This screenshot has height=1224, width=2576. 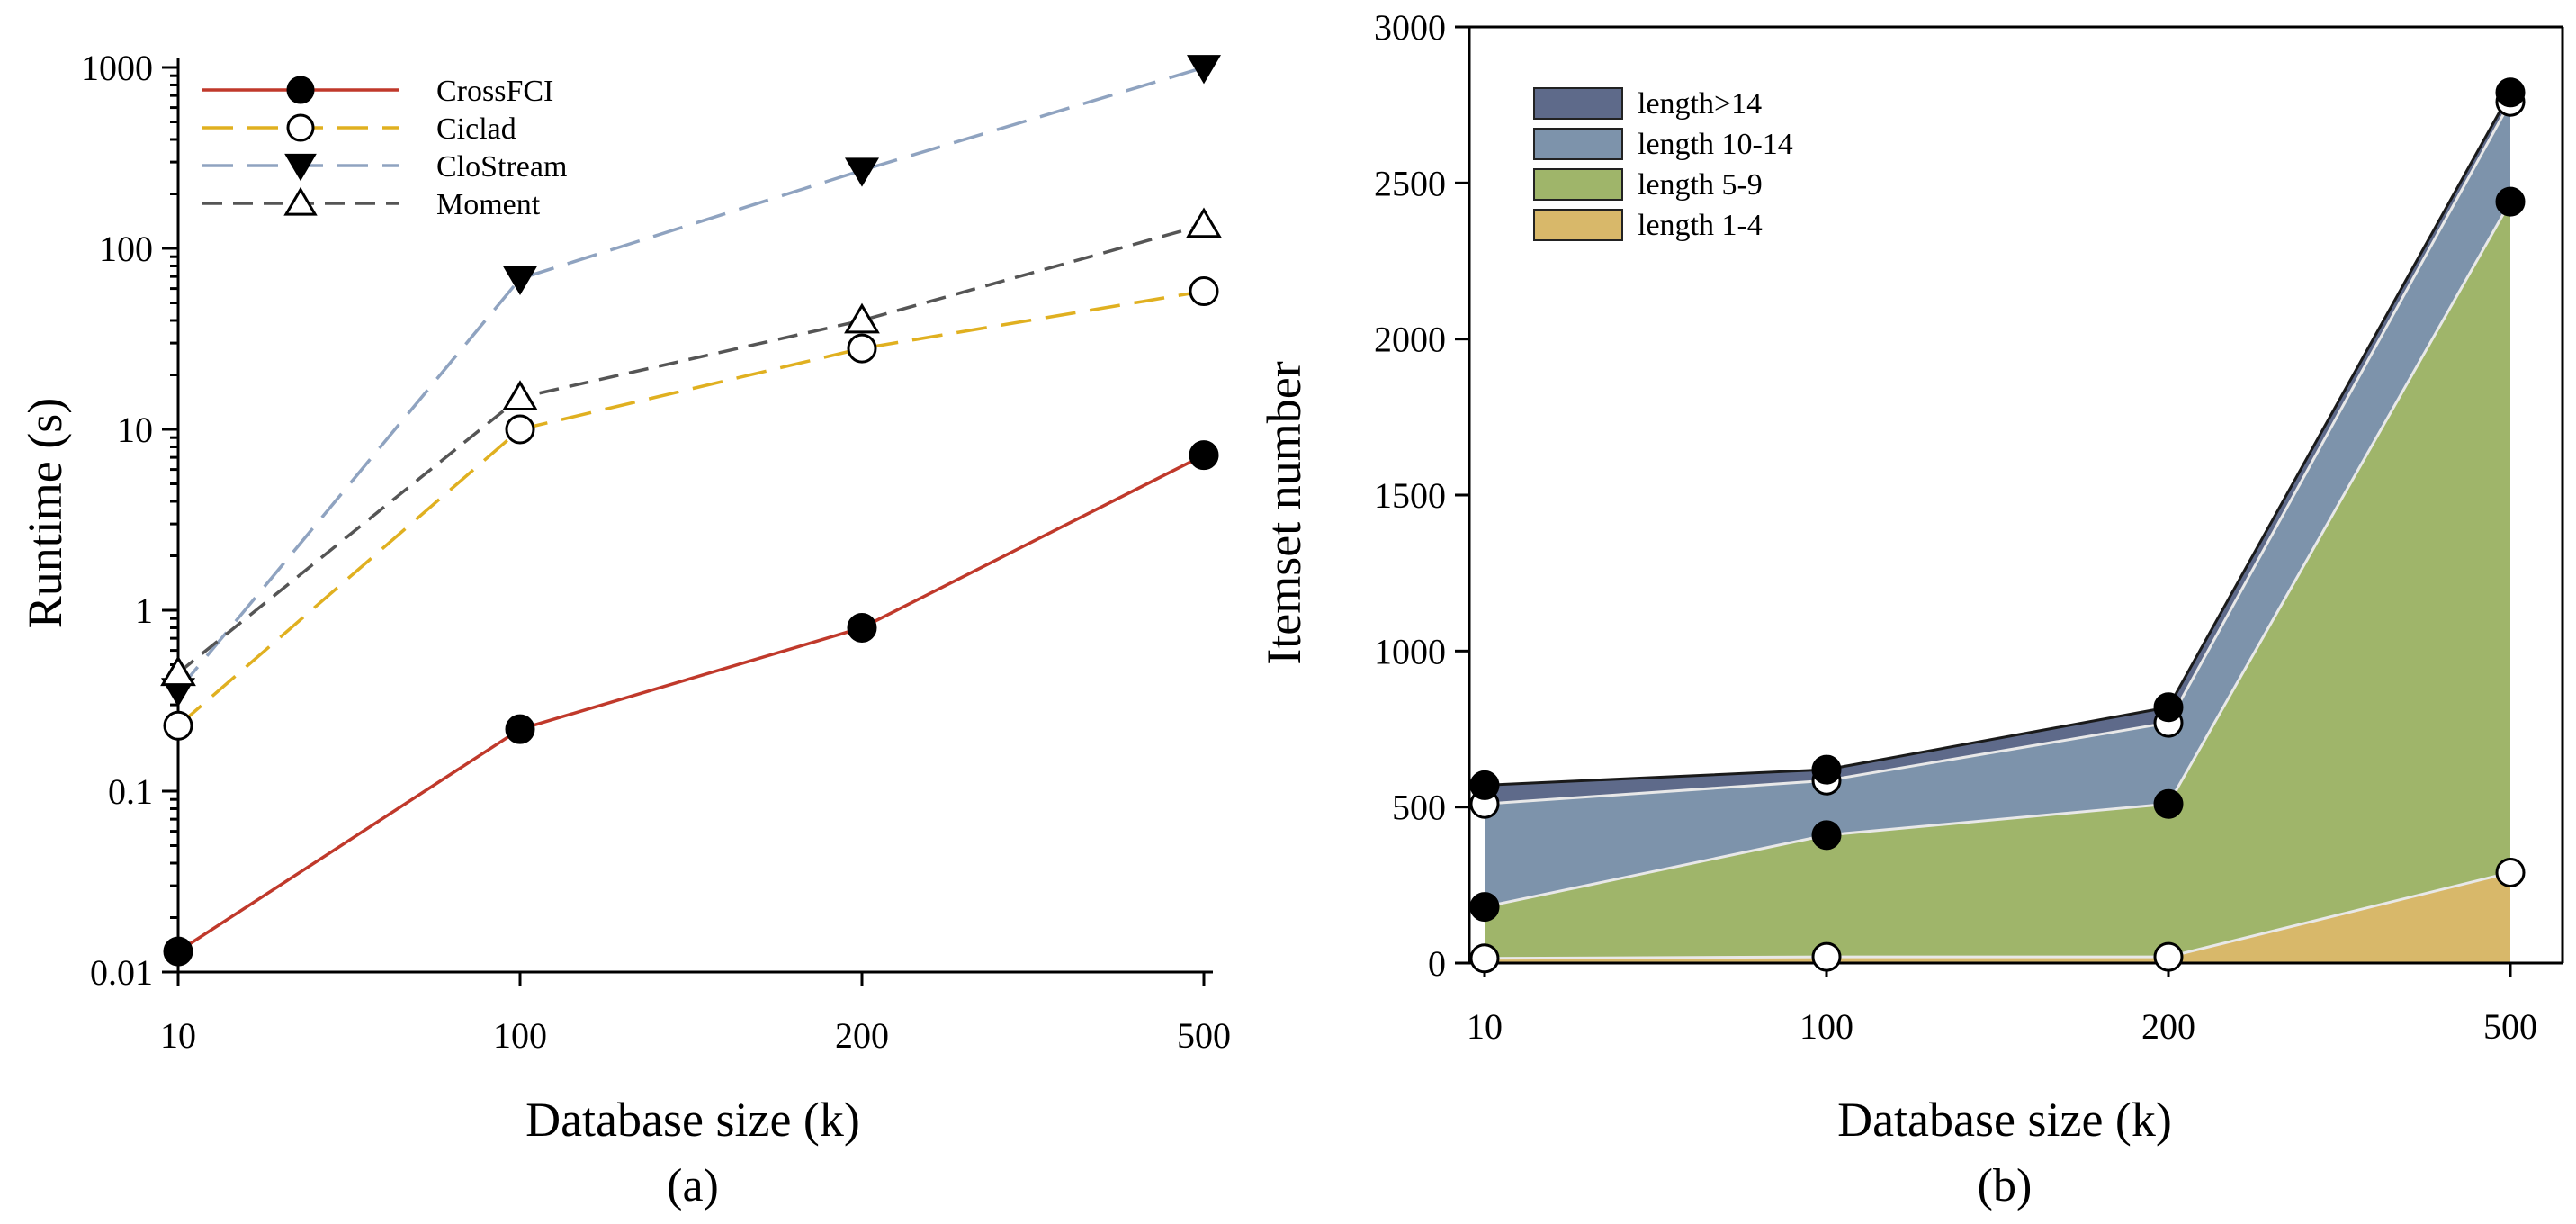 I want to click on chart-a-caption: (a), so click(x=693, y=1185).